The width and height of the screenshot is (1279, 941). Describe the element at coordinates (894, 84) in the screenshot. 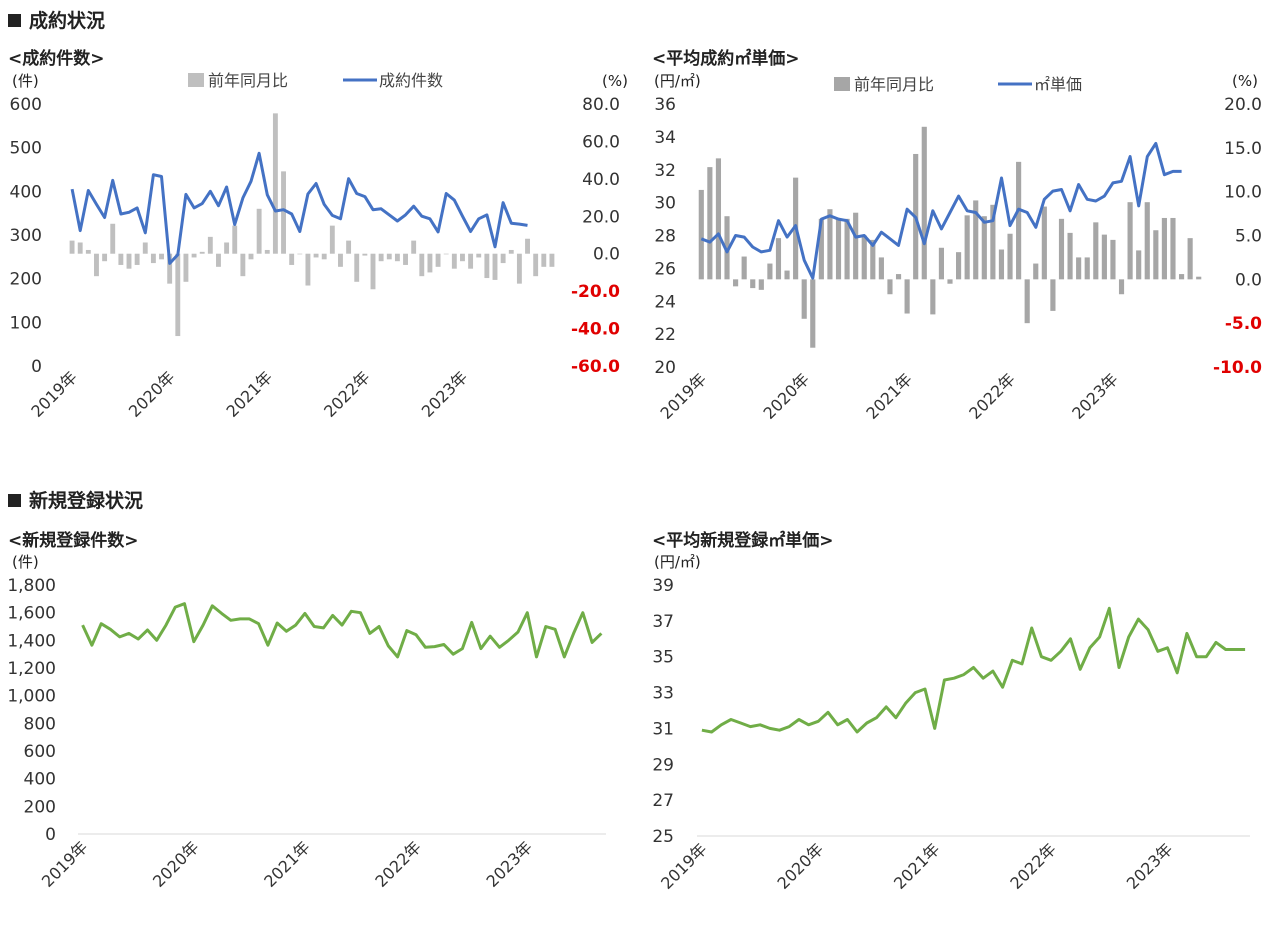

I see `legend-label-bar: 前年同月比` at that location.